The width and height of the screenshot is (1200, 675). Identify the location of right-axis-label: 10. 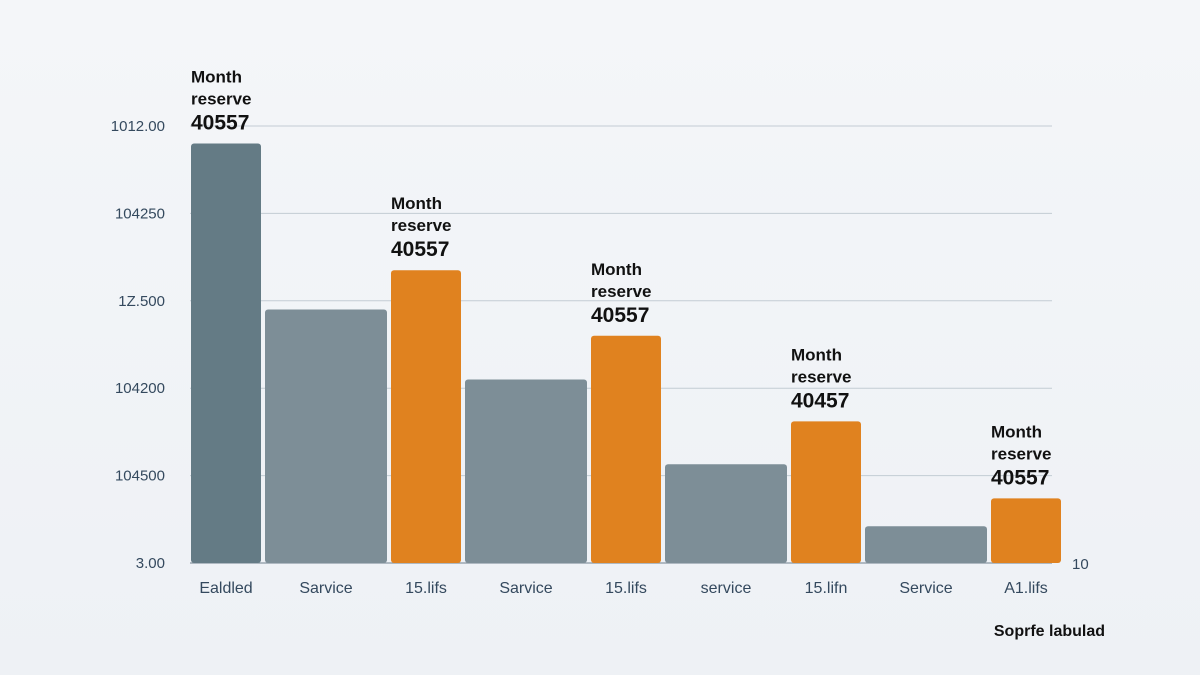
(1080, 564).